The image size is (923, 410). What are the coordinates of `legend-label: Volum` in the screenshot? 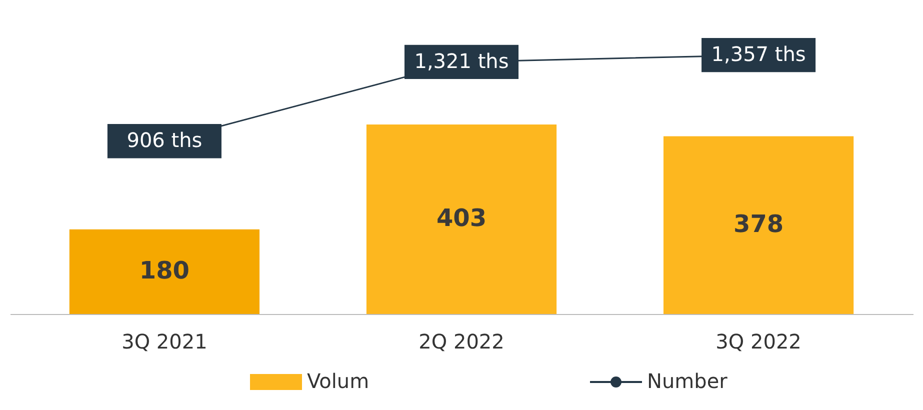 It's located at (338, 381).